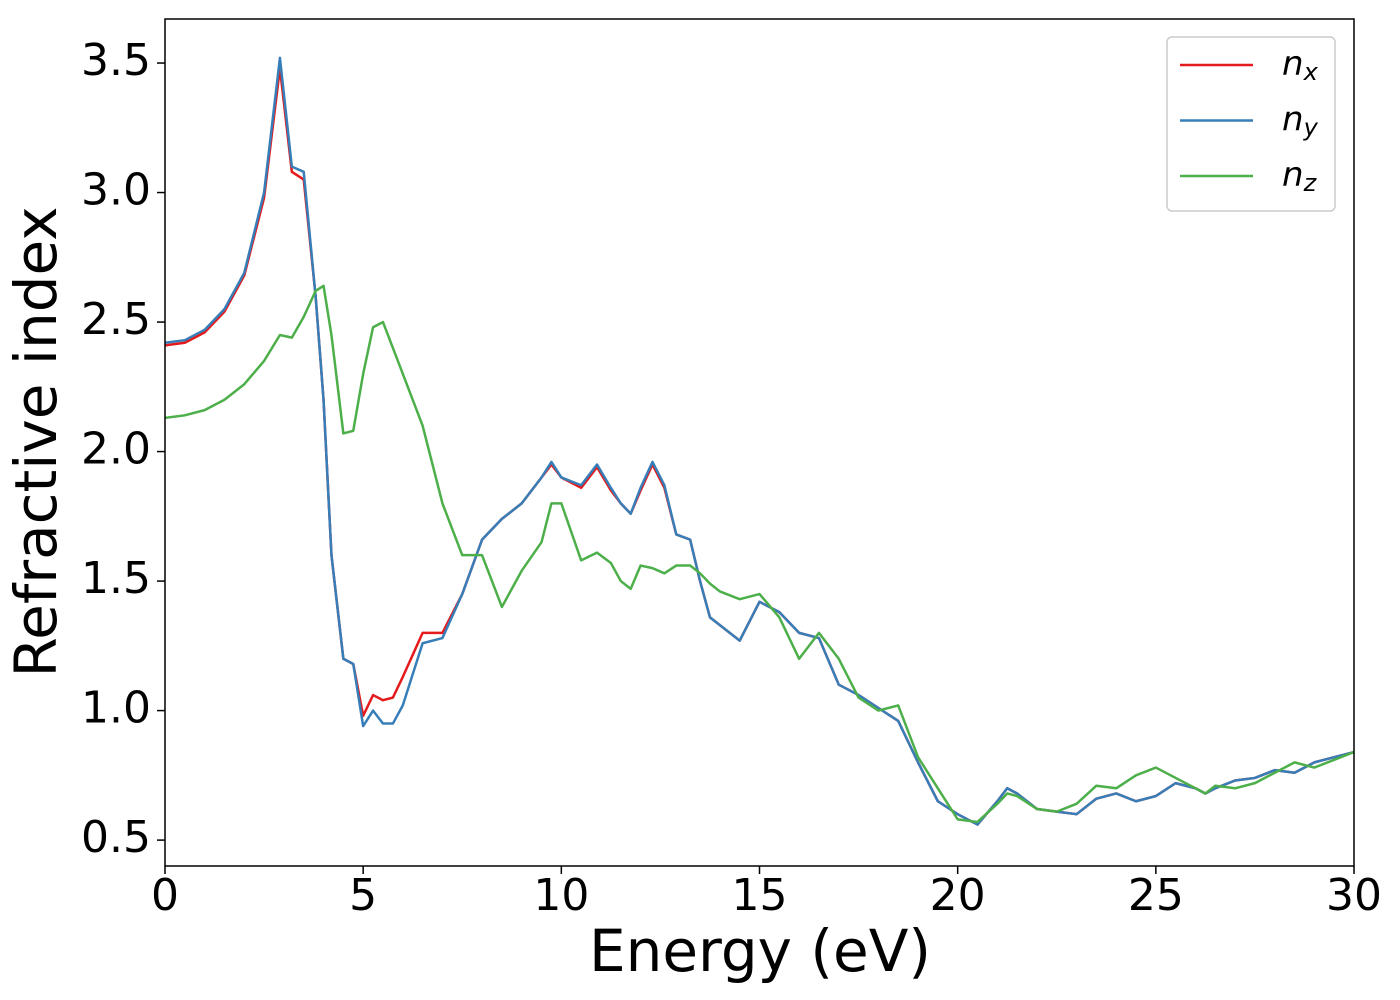 This screenshot has height=1000, width=1400. Describe the element at coordinates (116, 319) in the screenshot. I see `y-tick-label: 2.5` at that location.